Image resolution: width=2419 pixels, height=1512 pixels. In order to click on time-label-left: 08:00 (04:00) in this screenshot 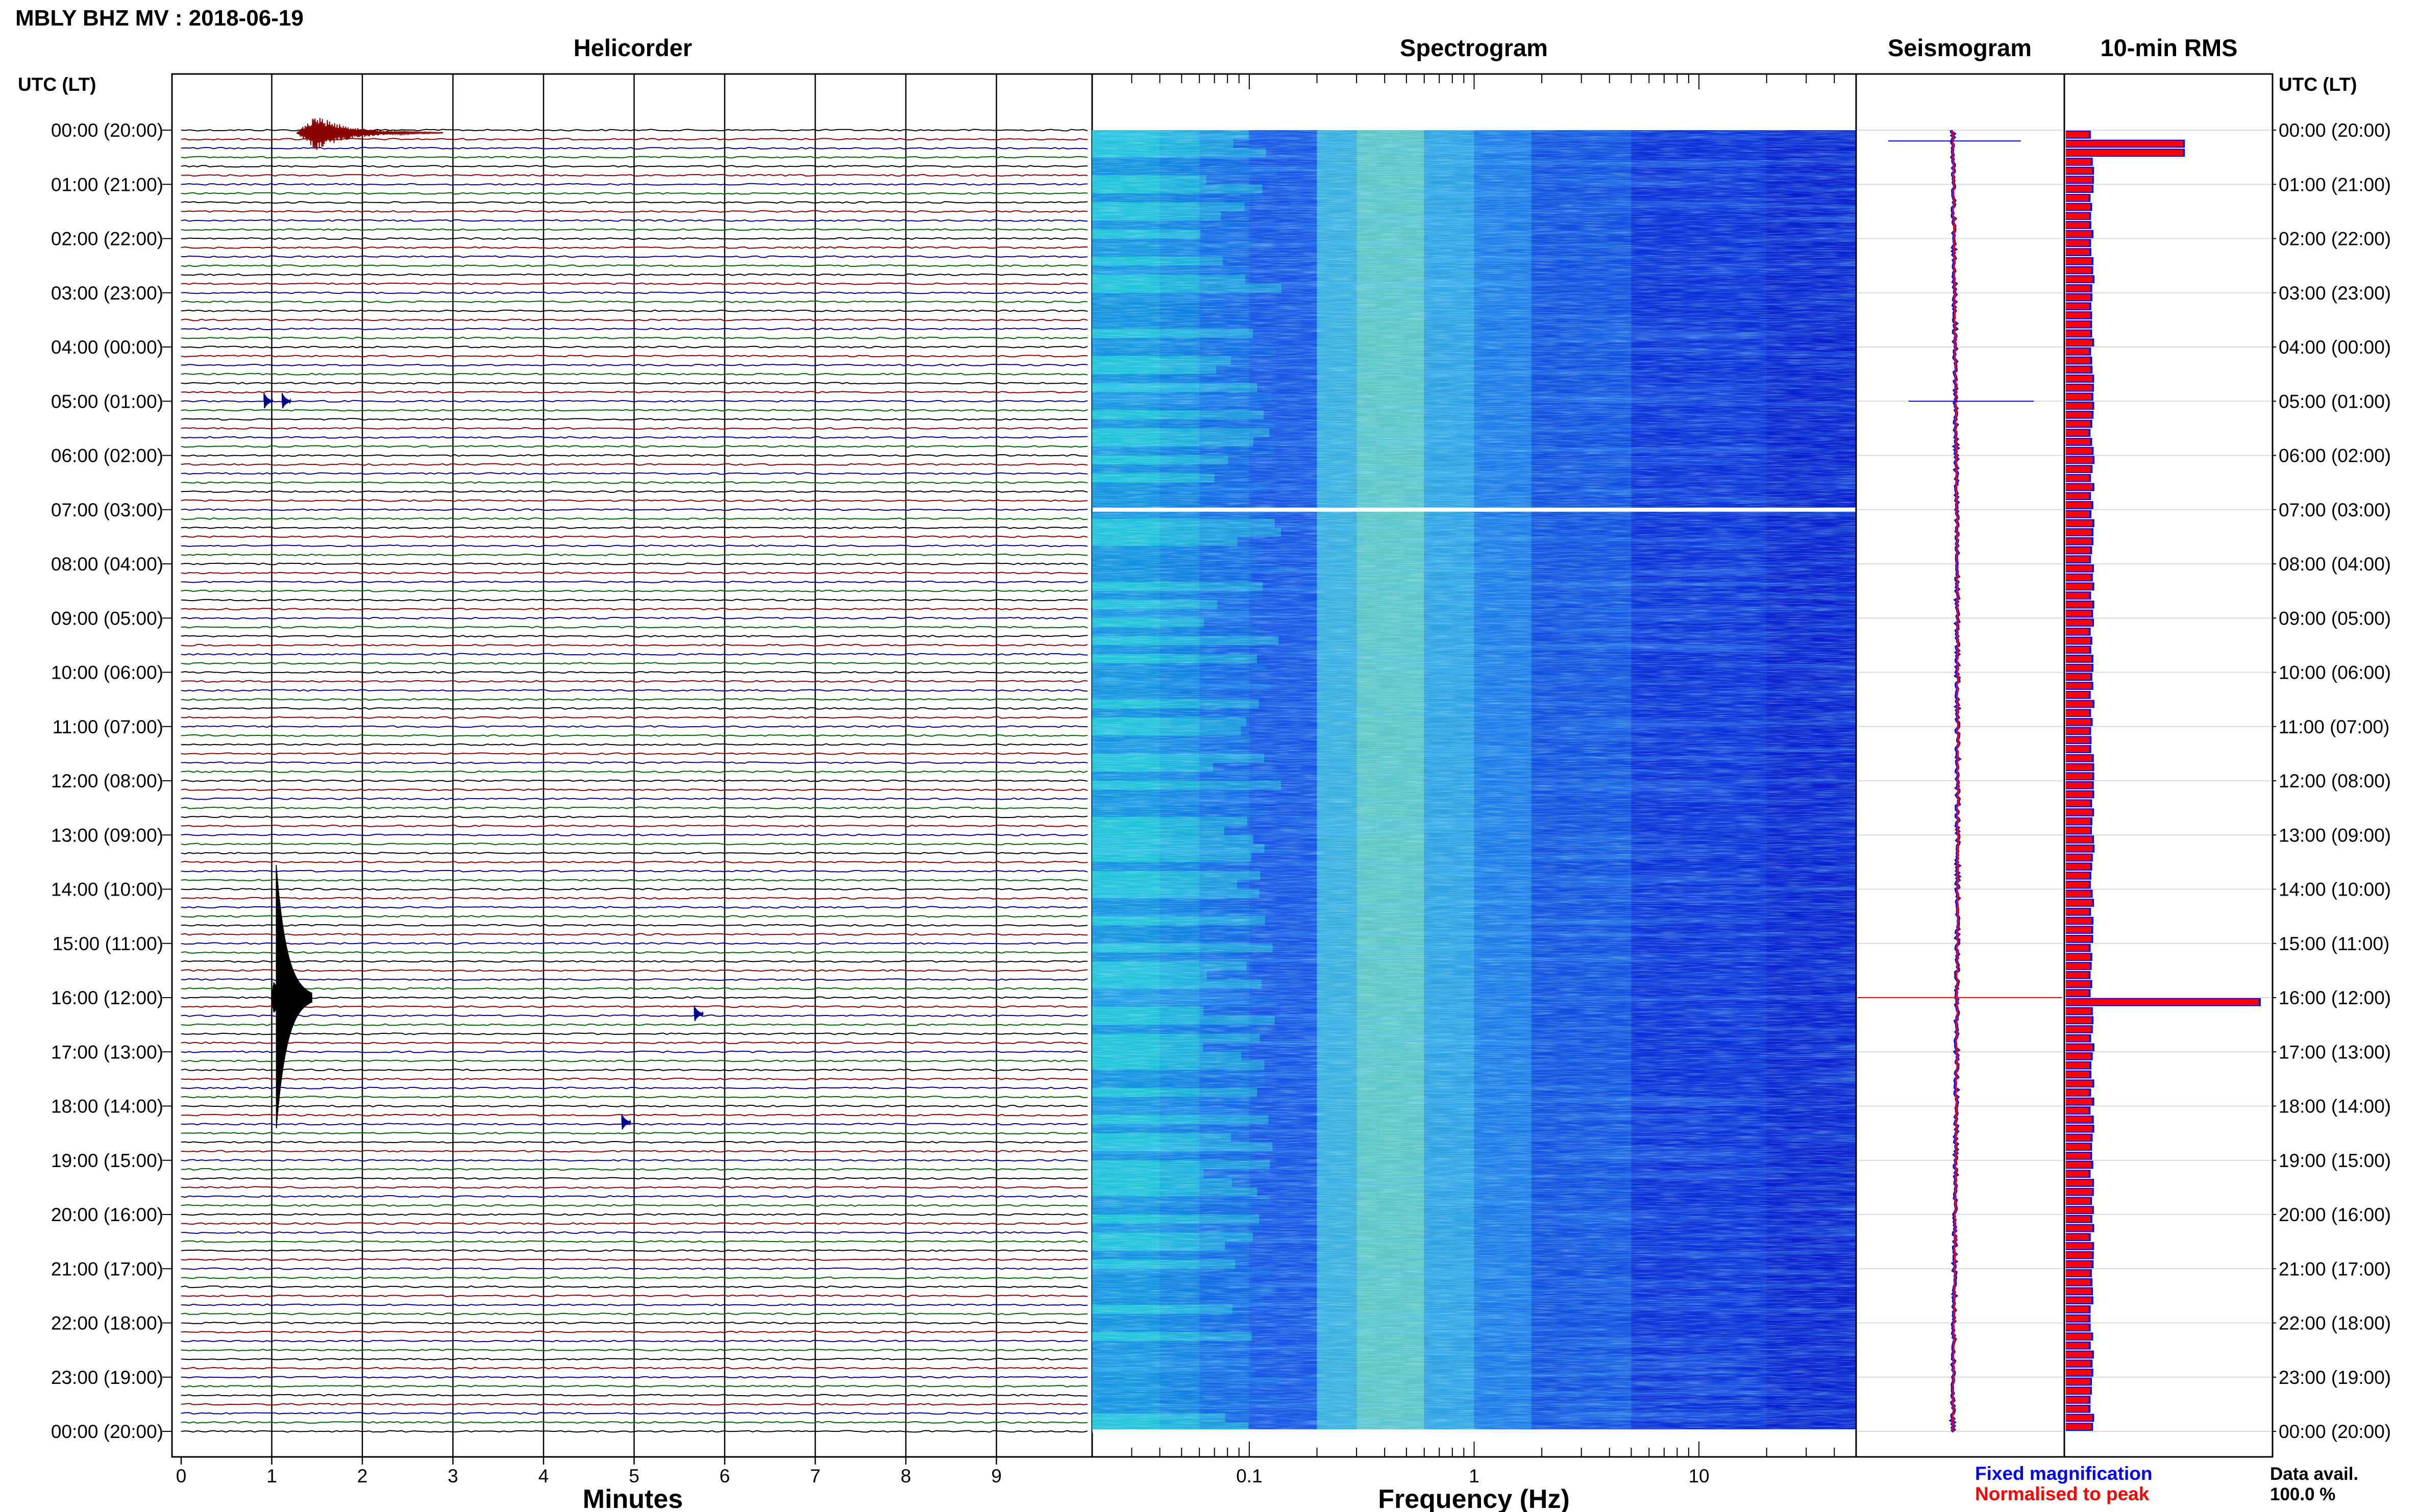, I will do `click(107, 564)`.